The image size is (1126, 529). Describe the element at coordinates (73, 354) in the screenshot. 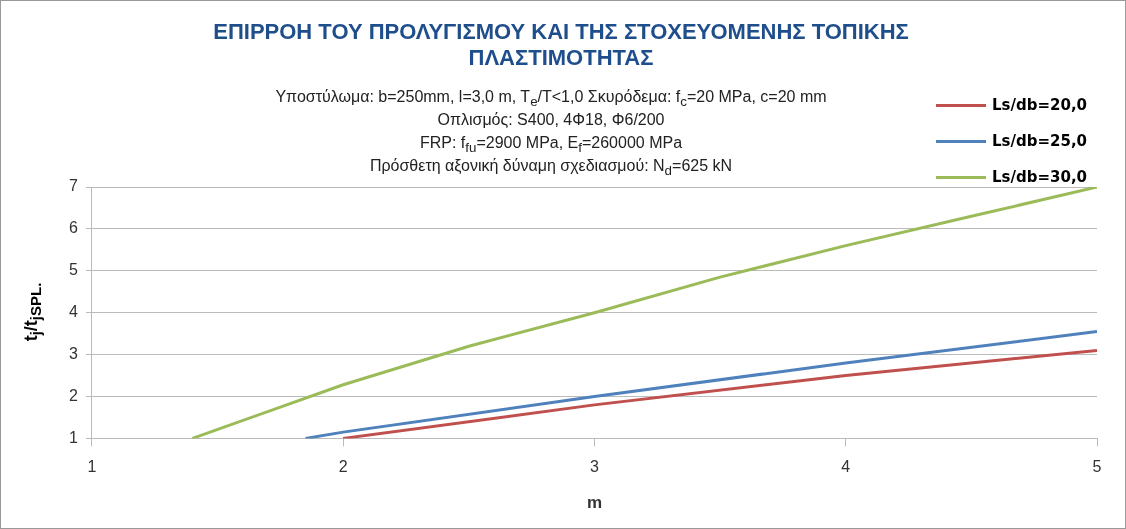

I see `y-tick-label: 3` at that location.